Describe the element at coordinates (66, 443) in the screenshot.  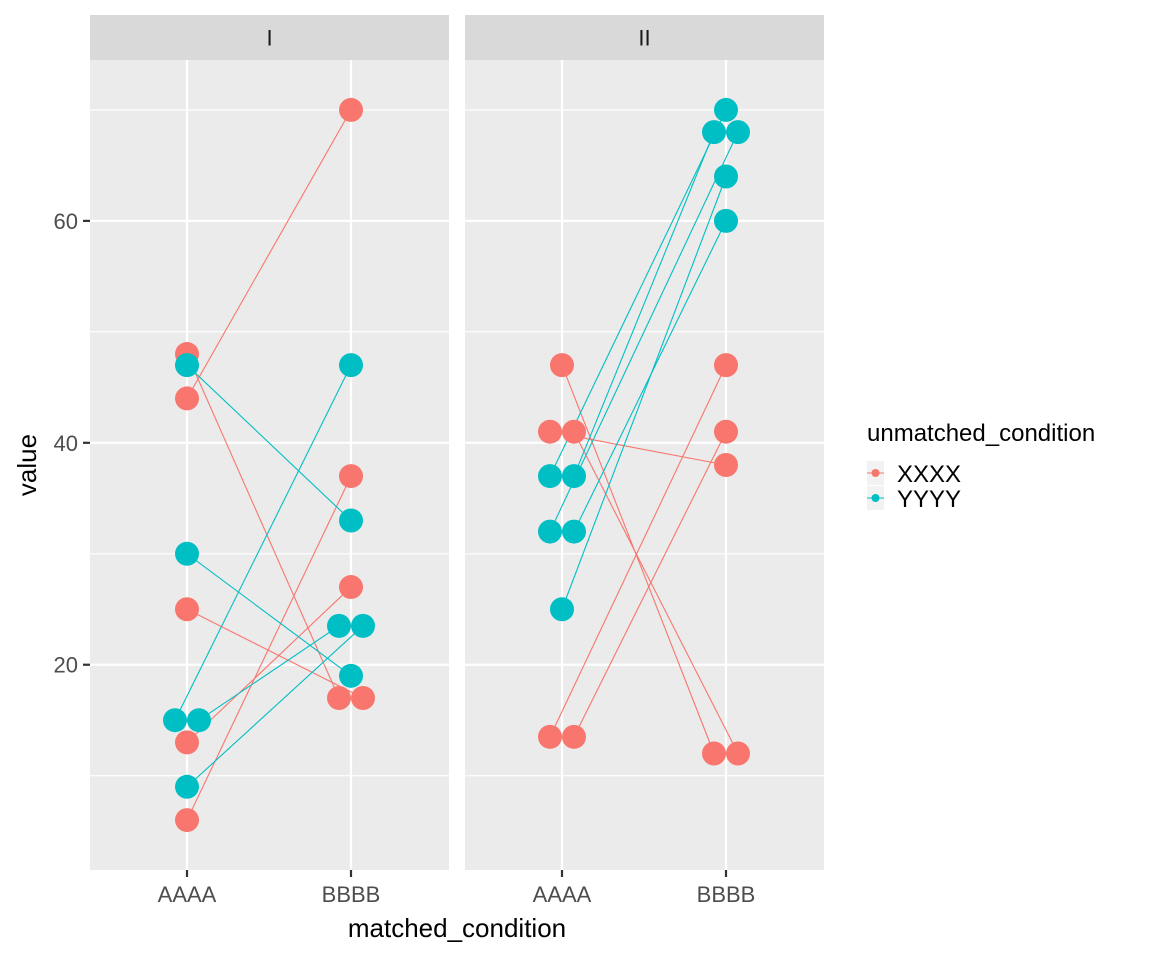
I see `y-tick-label: 40` at that location.